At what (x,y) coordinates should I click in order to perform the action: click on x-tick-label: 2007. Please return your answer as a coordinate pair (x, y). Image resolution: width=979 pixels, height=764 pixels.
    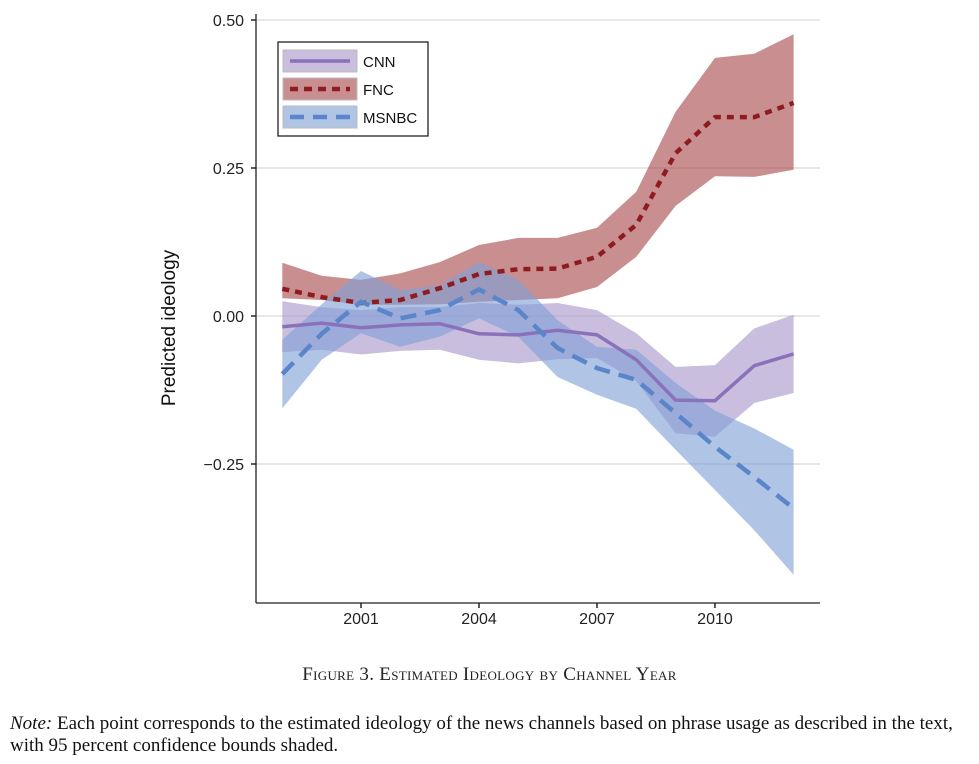
    Looking at the image, I should click on (597, 619).